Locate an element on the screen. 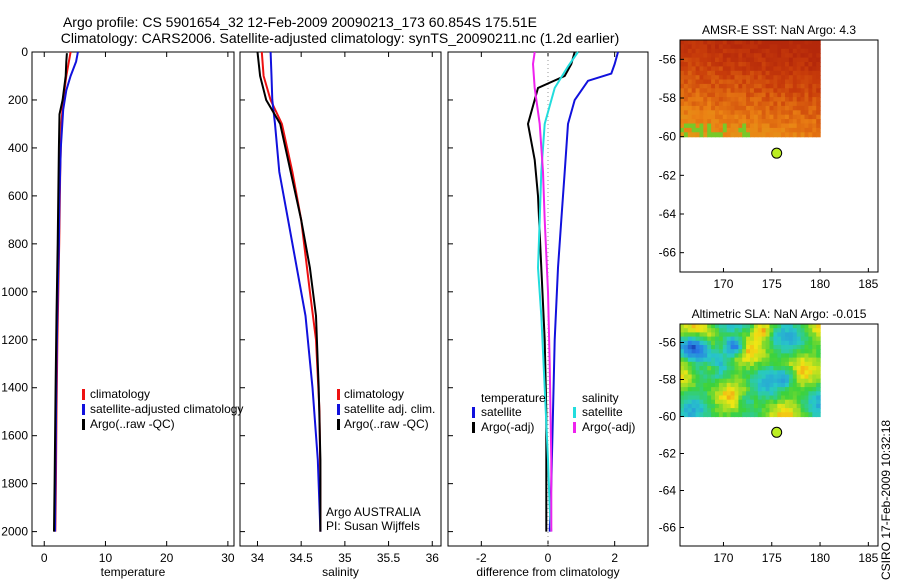  temperature-xtick-label: 10 is located at coordinates (106, 558).